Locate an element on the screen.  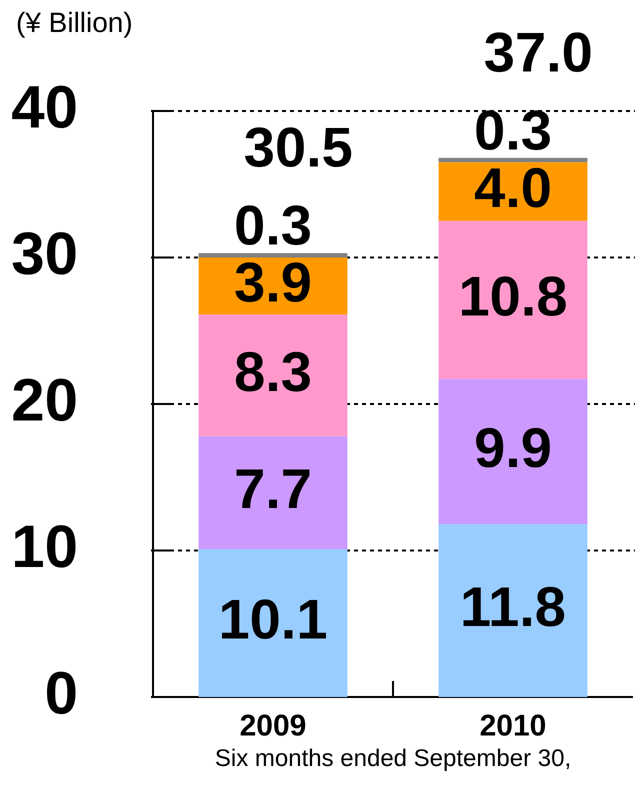
x-axis-title: Six months ended September 30, is located at coordinates (393, 758).